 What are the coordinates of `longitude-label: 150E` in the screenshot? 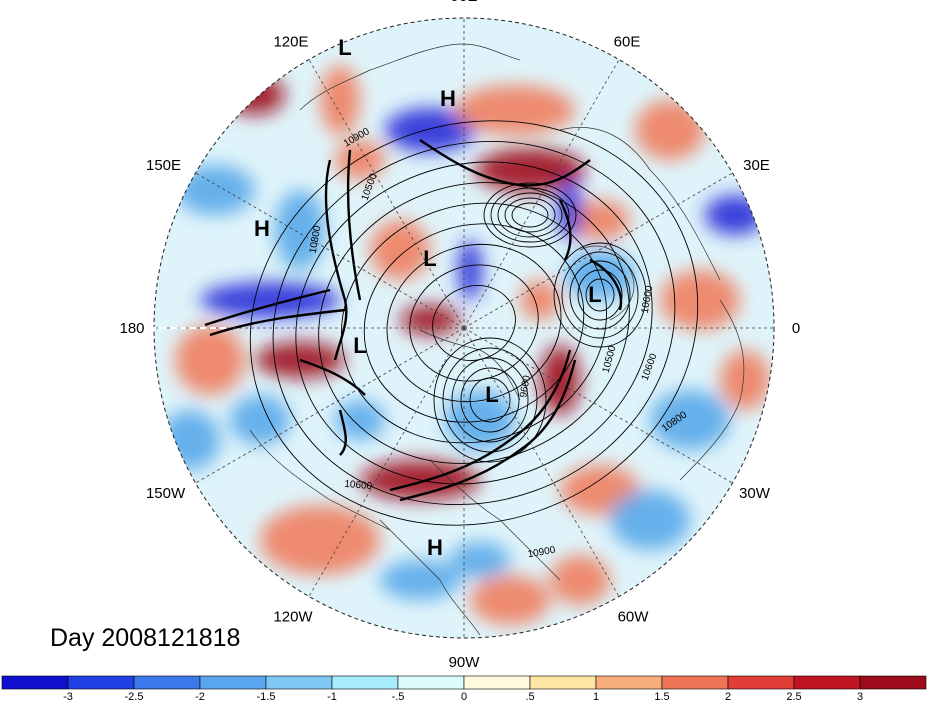 It's located at (163, 165).